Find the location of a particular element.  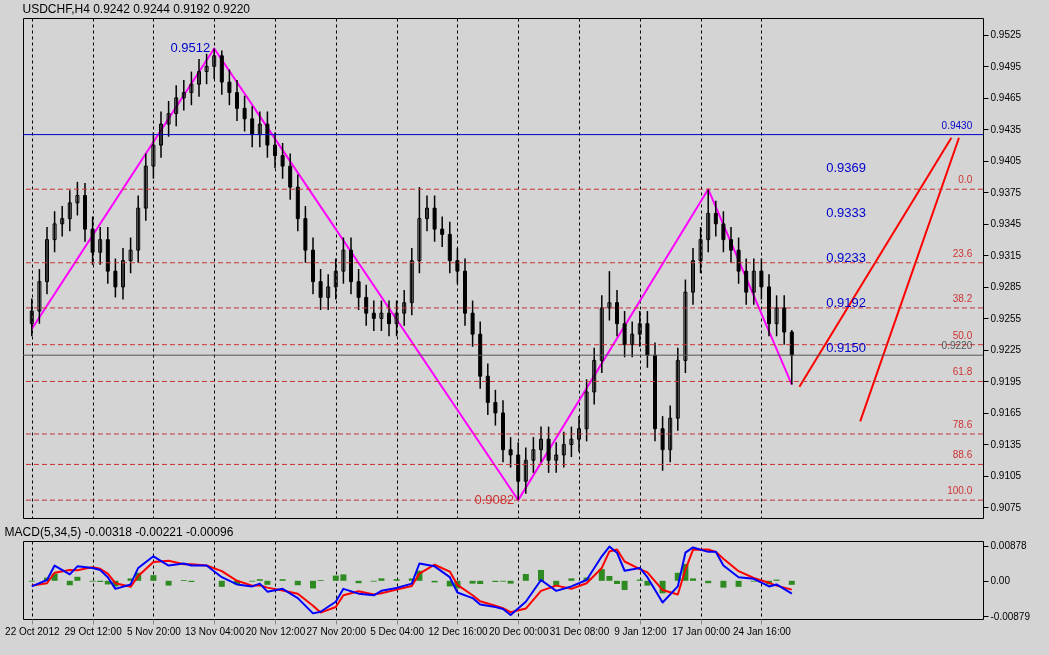

y-tick-label: 0.9315 is located at coordinates (1006, 255).